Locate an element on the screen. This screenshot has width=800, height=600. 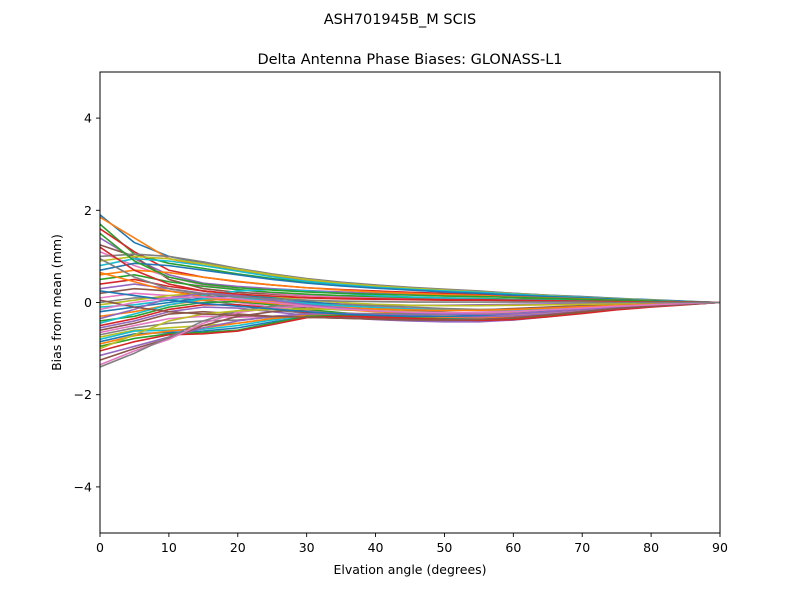
y-tick-label: 0 is located at coordinates (88, 302).